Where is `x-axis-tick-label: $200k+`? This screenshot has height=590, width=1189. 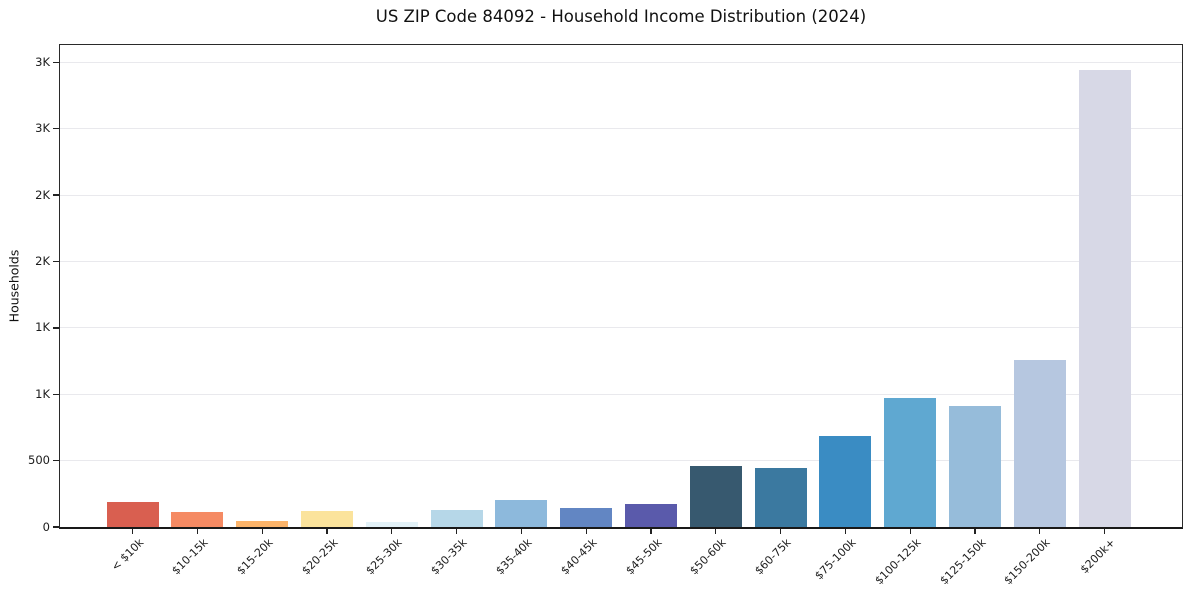 x-axis-tick-label: $200k+ is located at coordinates (1097, 556).